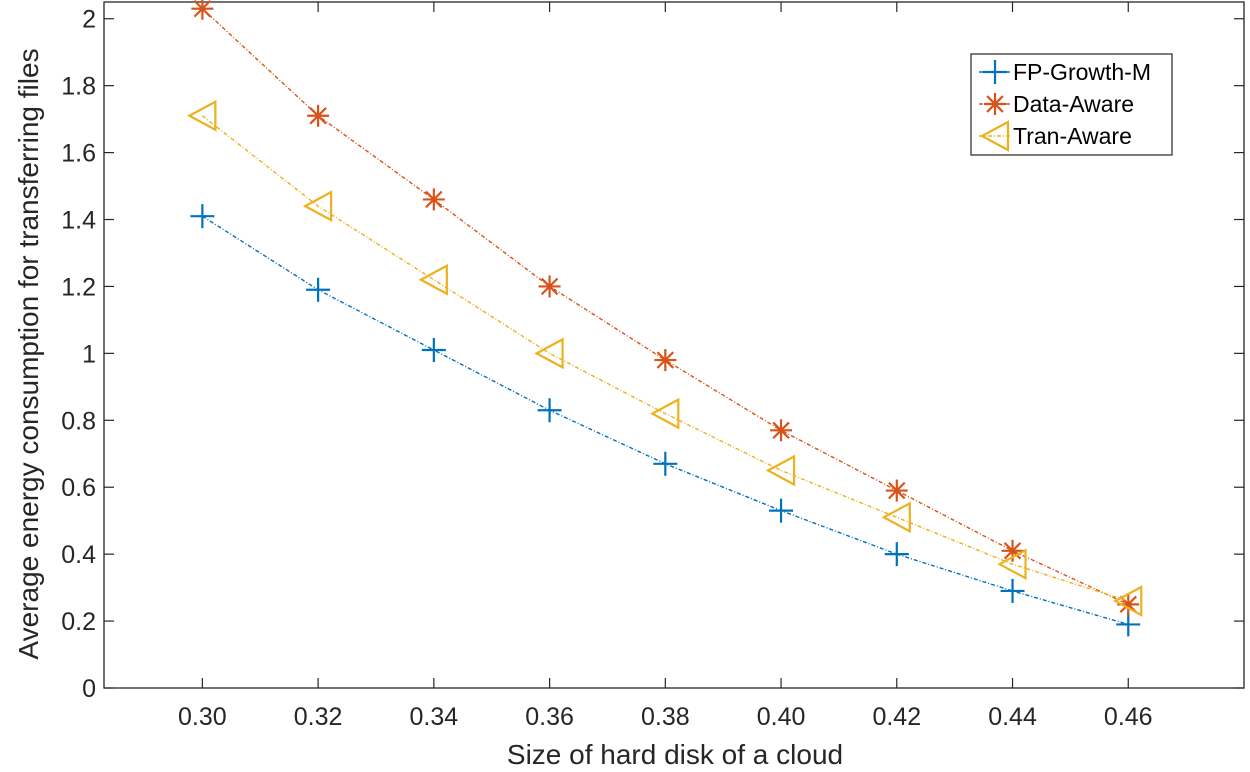 Image resolution: width=1250 pixels, height=772 pixels. What do you see at coordinates (89, 20) in the screenshot?
I see `y-tick-label: 2` at bounding box center [89, 20].